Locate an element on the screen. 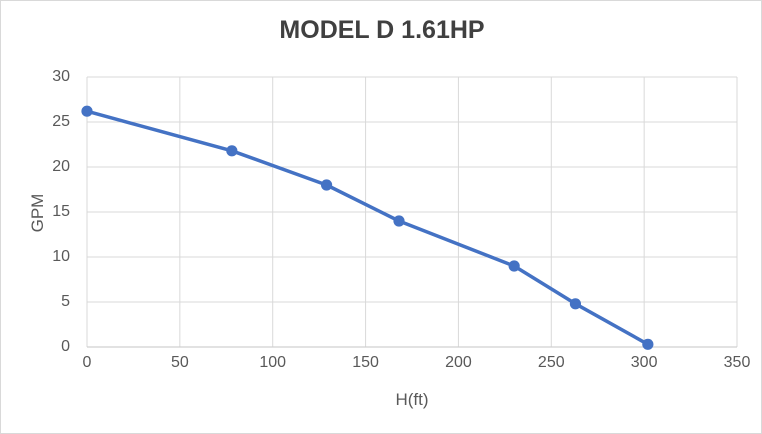  x-tick-label: 250 is located at coordinates (551, 362).